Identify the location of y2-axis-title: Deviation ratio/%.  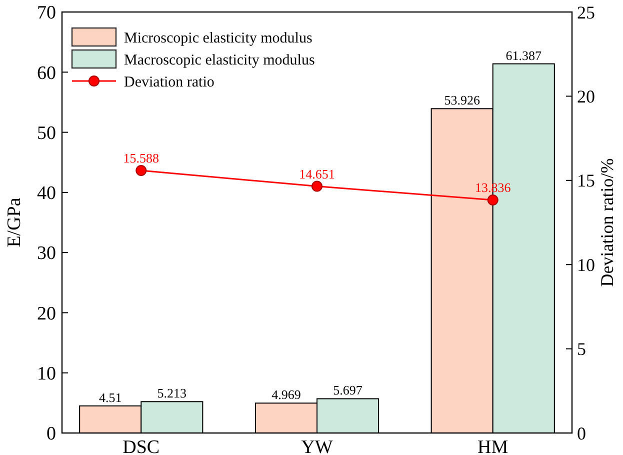
(607, 222).